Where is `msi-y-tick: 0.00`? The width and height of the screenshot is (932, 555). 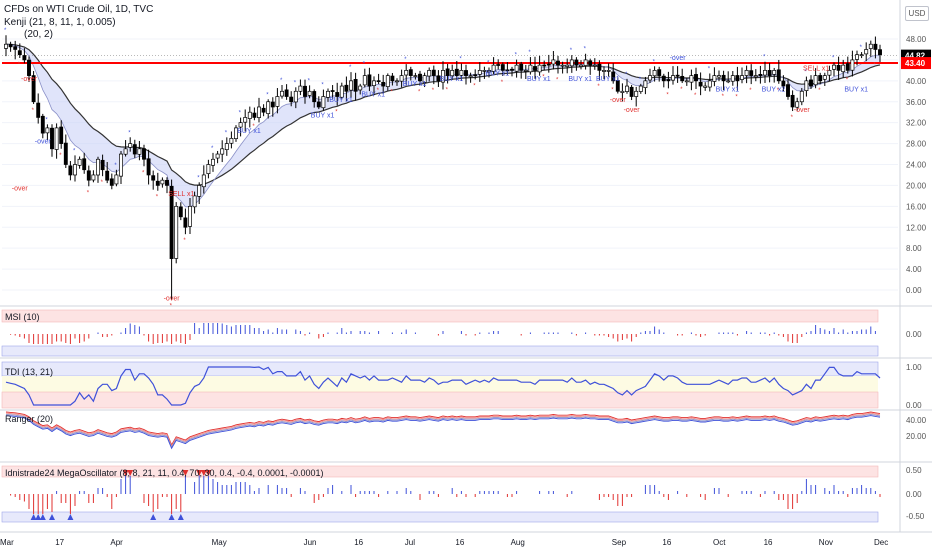
msi-y-tick: 0.00 is located at coordinates (914, 334).